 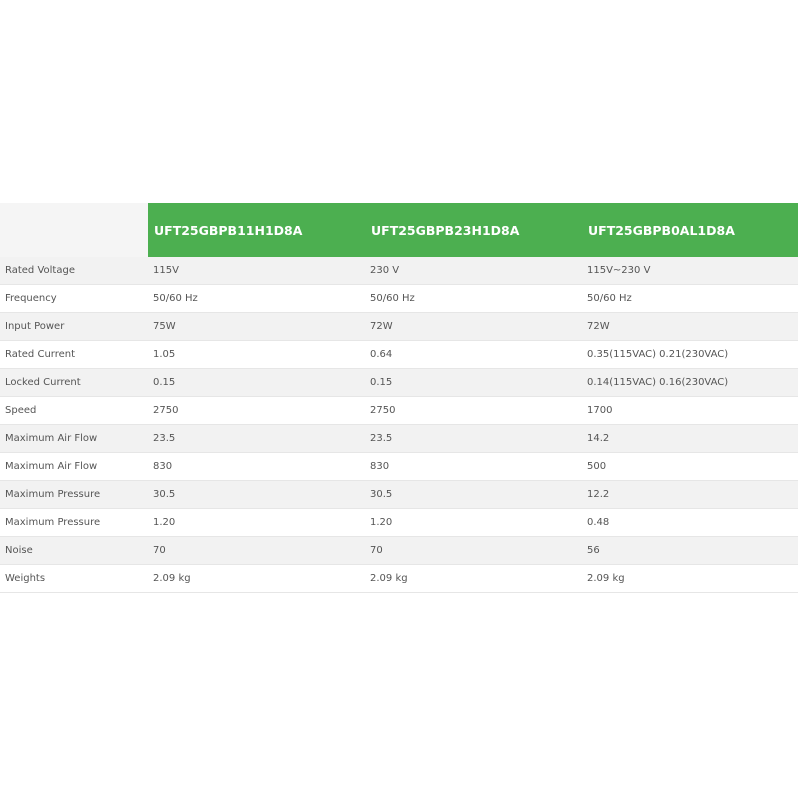 What do you see at coordinates (658, 354) in the screenshot?
I see `table-cell: 0.35(115VAC) 0.21(230VAC)` at bounding box center [658, 354].